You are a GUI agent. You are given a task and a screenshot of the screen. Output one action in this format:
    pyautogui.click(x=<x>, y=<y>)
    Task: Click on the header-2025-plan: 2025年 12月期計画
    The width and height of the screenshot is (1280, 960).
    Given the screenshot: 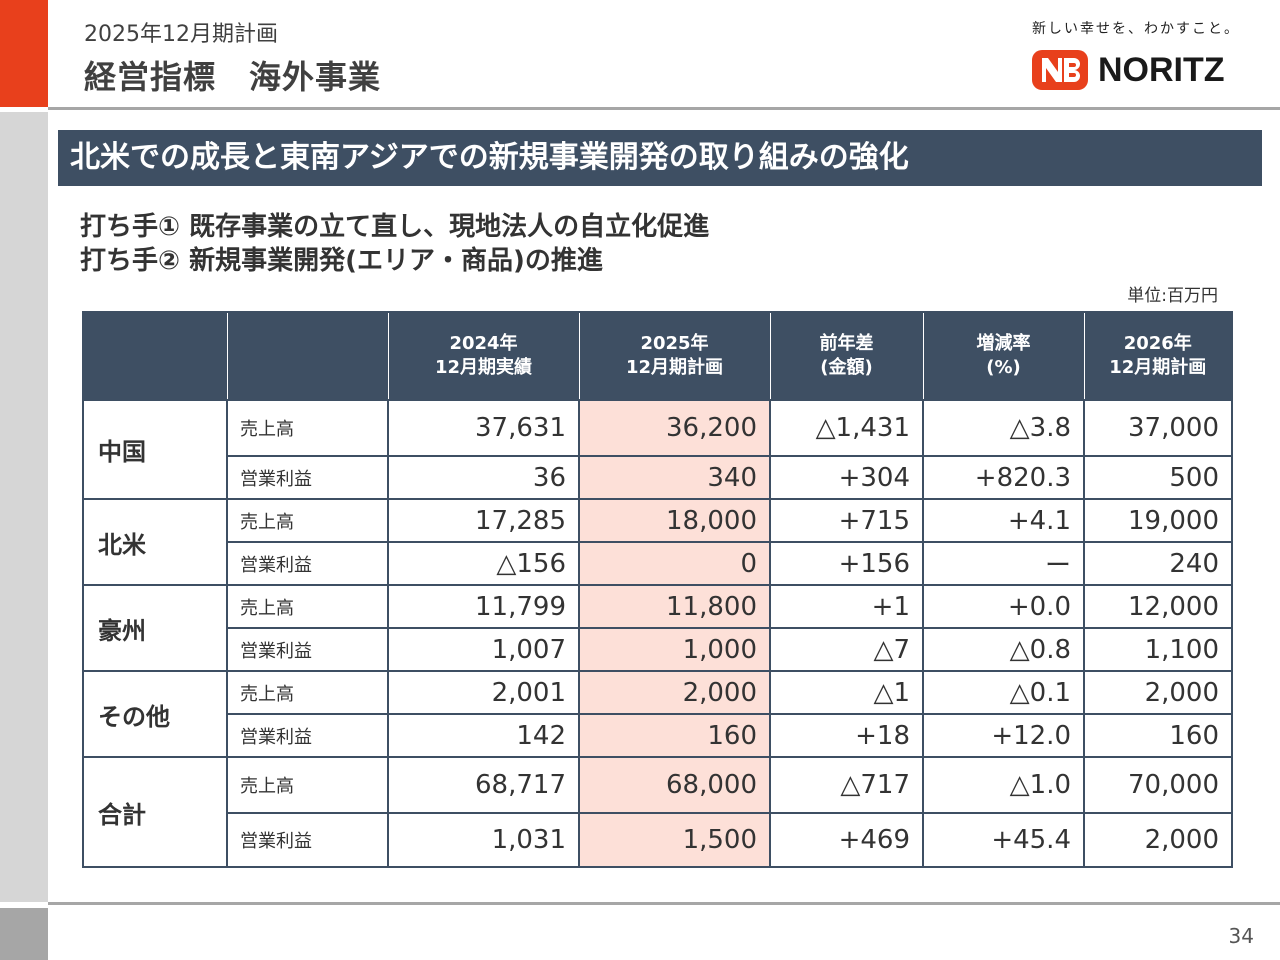 What is the action you would take?
    pyautogui.click(x=674, y=356)
    